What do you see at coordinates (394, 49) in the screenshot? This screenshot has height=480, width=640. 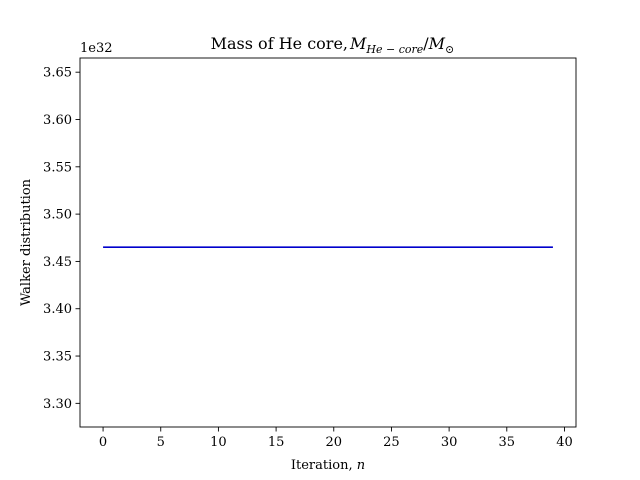 I see `title-math-sub: He − core` at bounding box center [394, 49].